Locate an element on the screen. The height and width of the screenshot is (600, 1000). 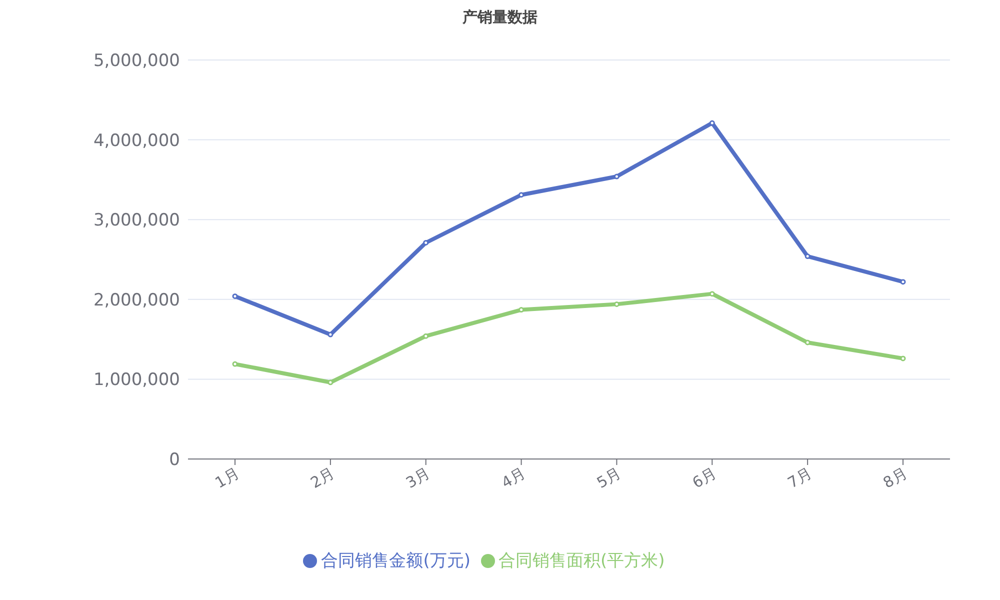
x-tick-label: 4月 is located at coordinates (513, 478).